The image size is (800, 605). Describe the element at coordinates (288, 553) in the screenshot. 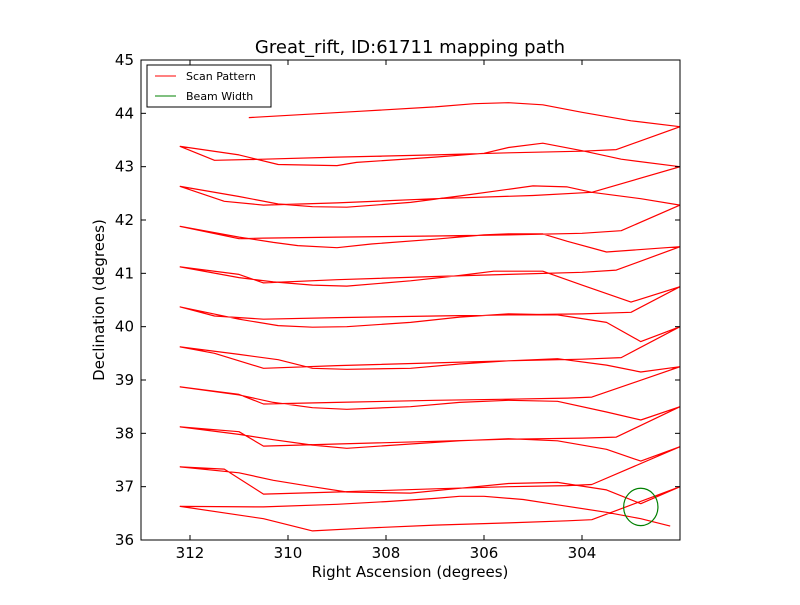

I see `x-tick-label: 310` at that location.